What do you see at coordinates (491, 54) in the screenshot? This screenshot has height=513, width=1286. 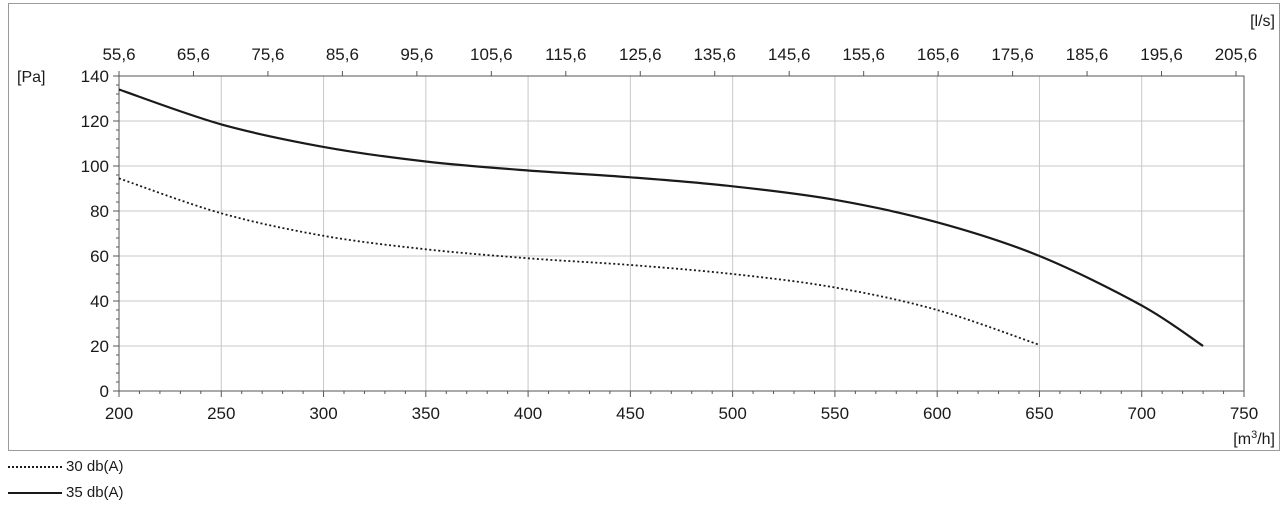 I see `x-top-tick-label: 105,6` at bounding box center [491, 54].